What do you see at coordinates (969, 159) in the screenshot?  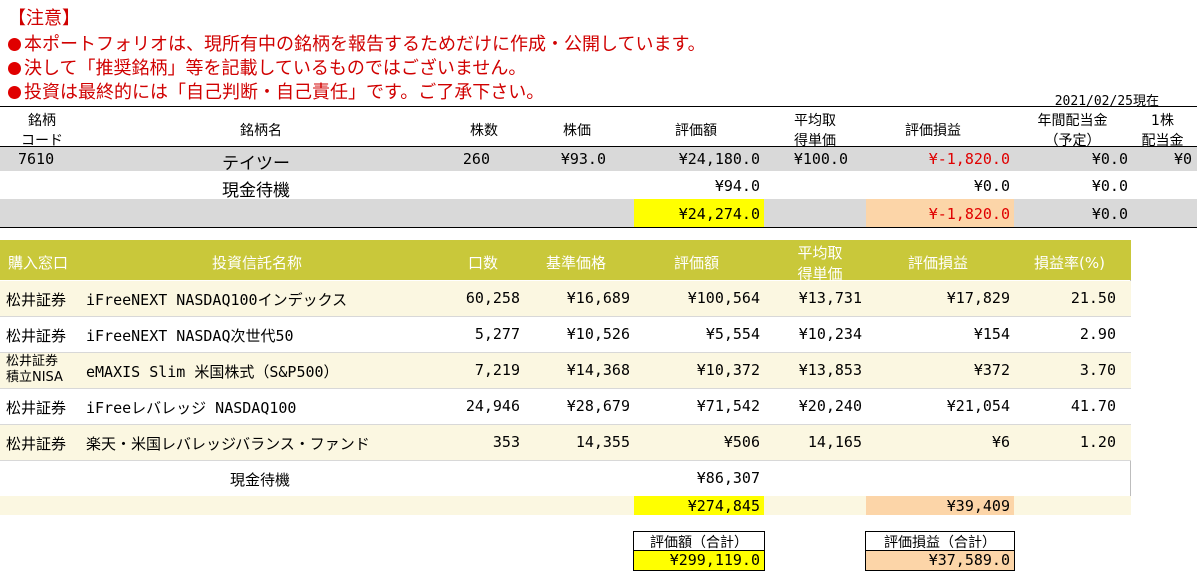 I see `stock-pnl: ¥-1,820.0` at bounding box center [969, 159].